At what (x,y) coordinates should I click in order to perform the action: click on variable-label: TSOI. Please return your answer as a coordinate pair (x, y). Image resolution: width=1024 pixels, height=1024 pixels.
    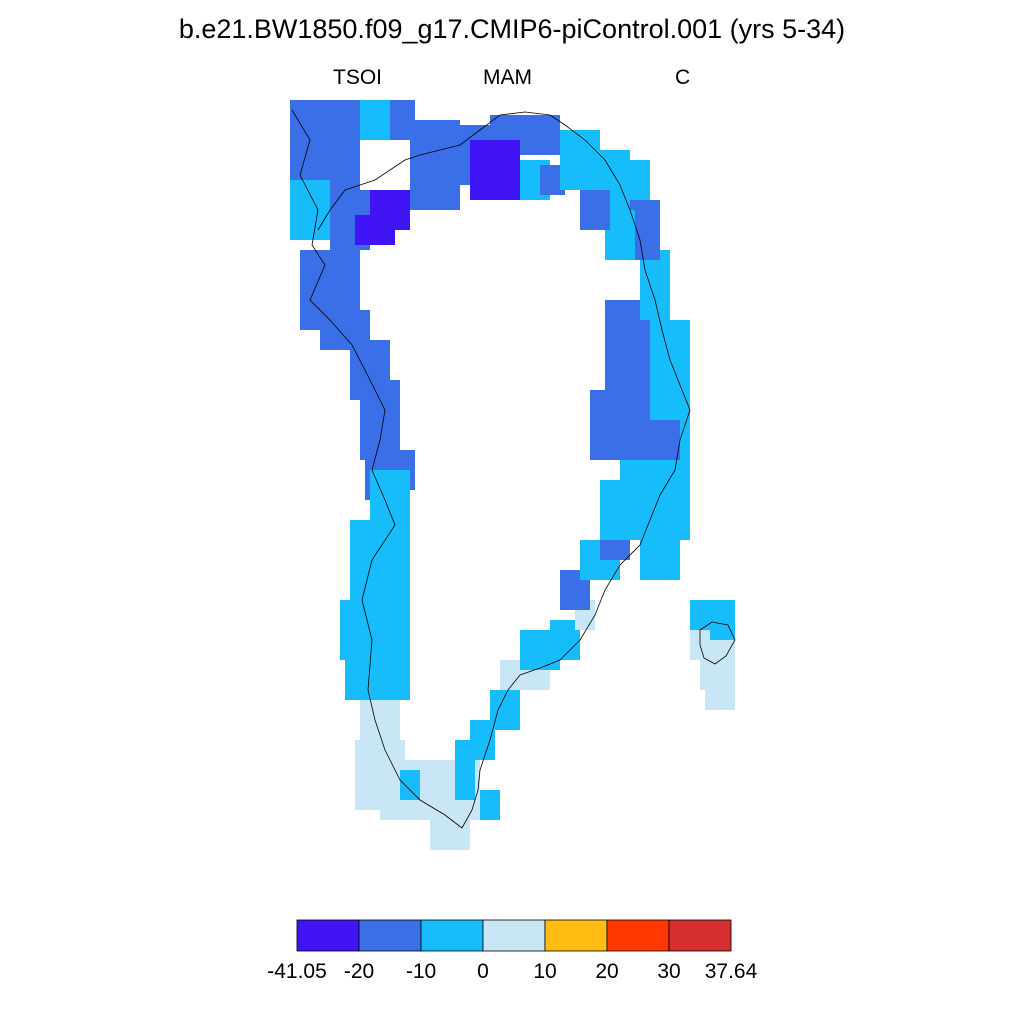
    Looking at the image, I should click on (358, 77).